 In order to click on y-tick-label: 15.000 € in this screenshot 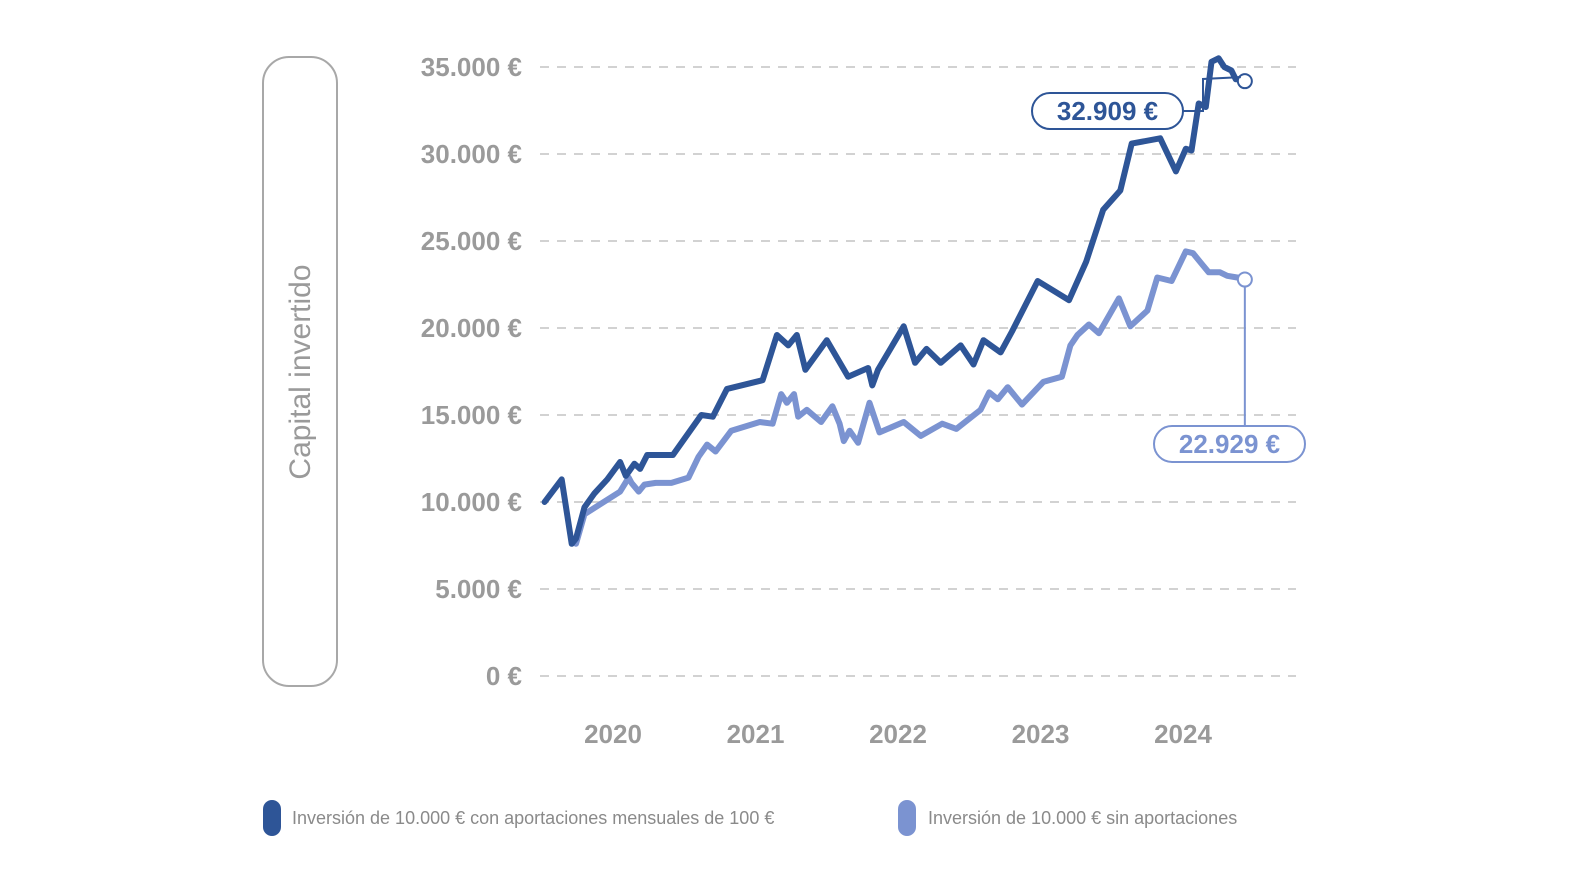, I will do `click(471, 415)`.